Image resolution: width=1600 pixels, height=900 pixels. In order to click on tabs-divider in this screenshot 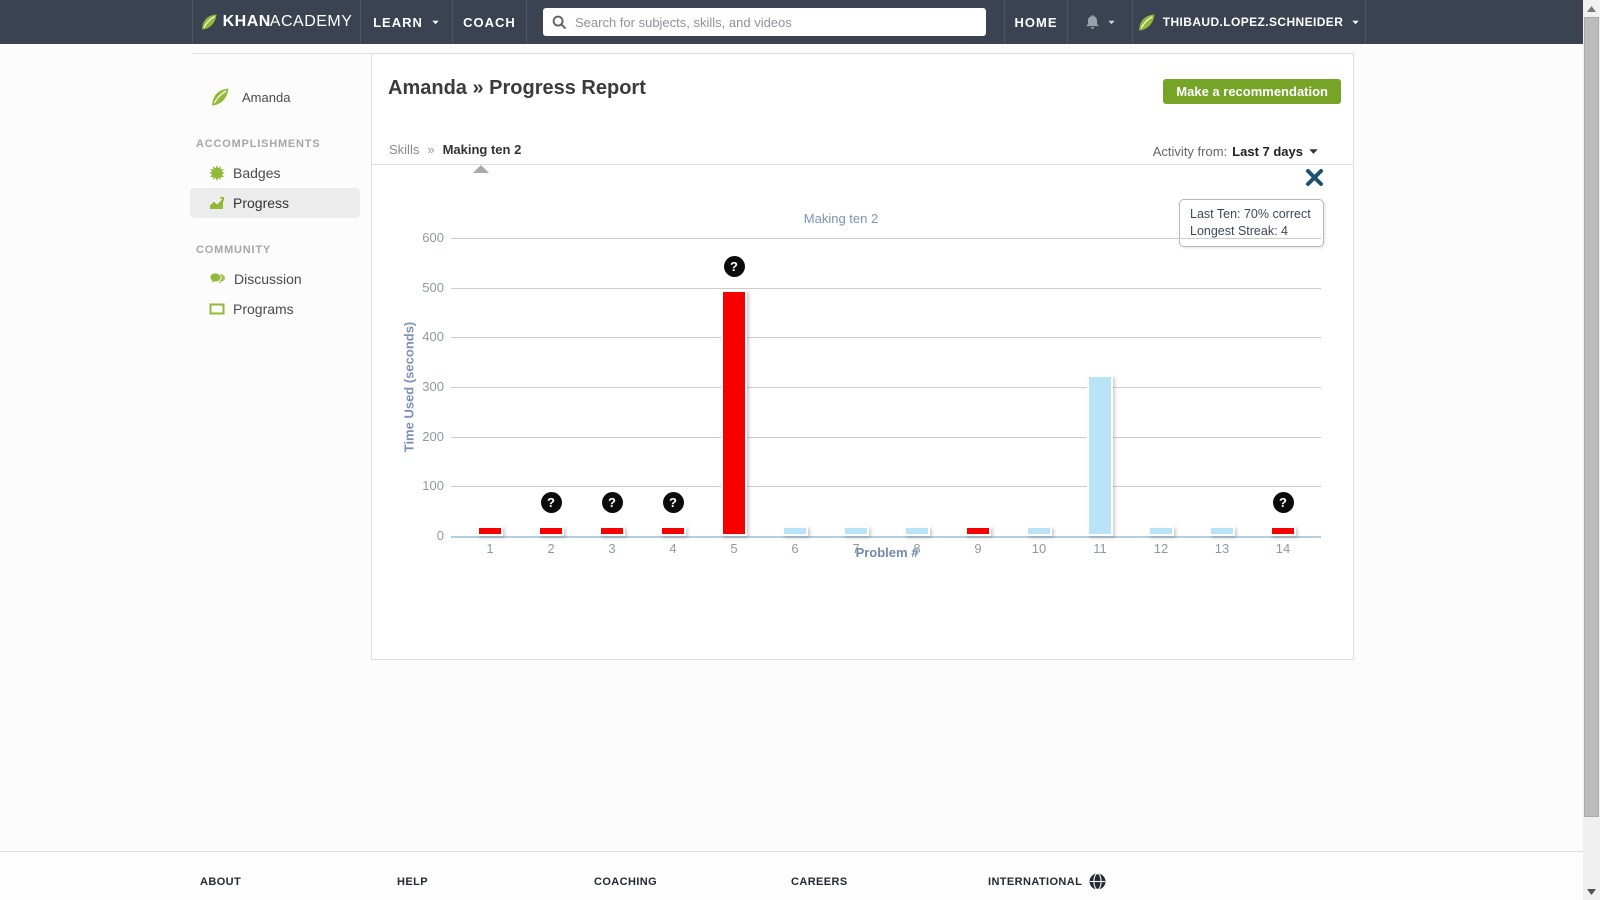, I will do `click(862, 164)`.